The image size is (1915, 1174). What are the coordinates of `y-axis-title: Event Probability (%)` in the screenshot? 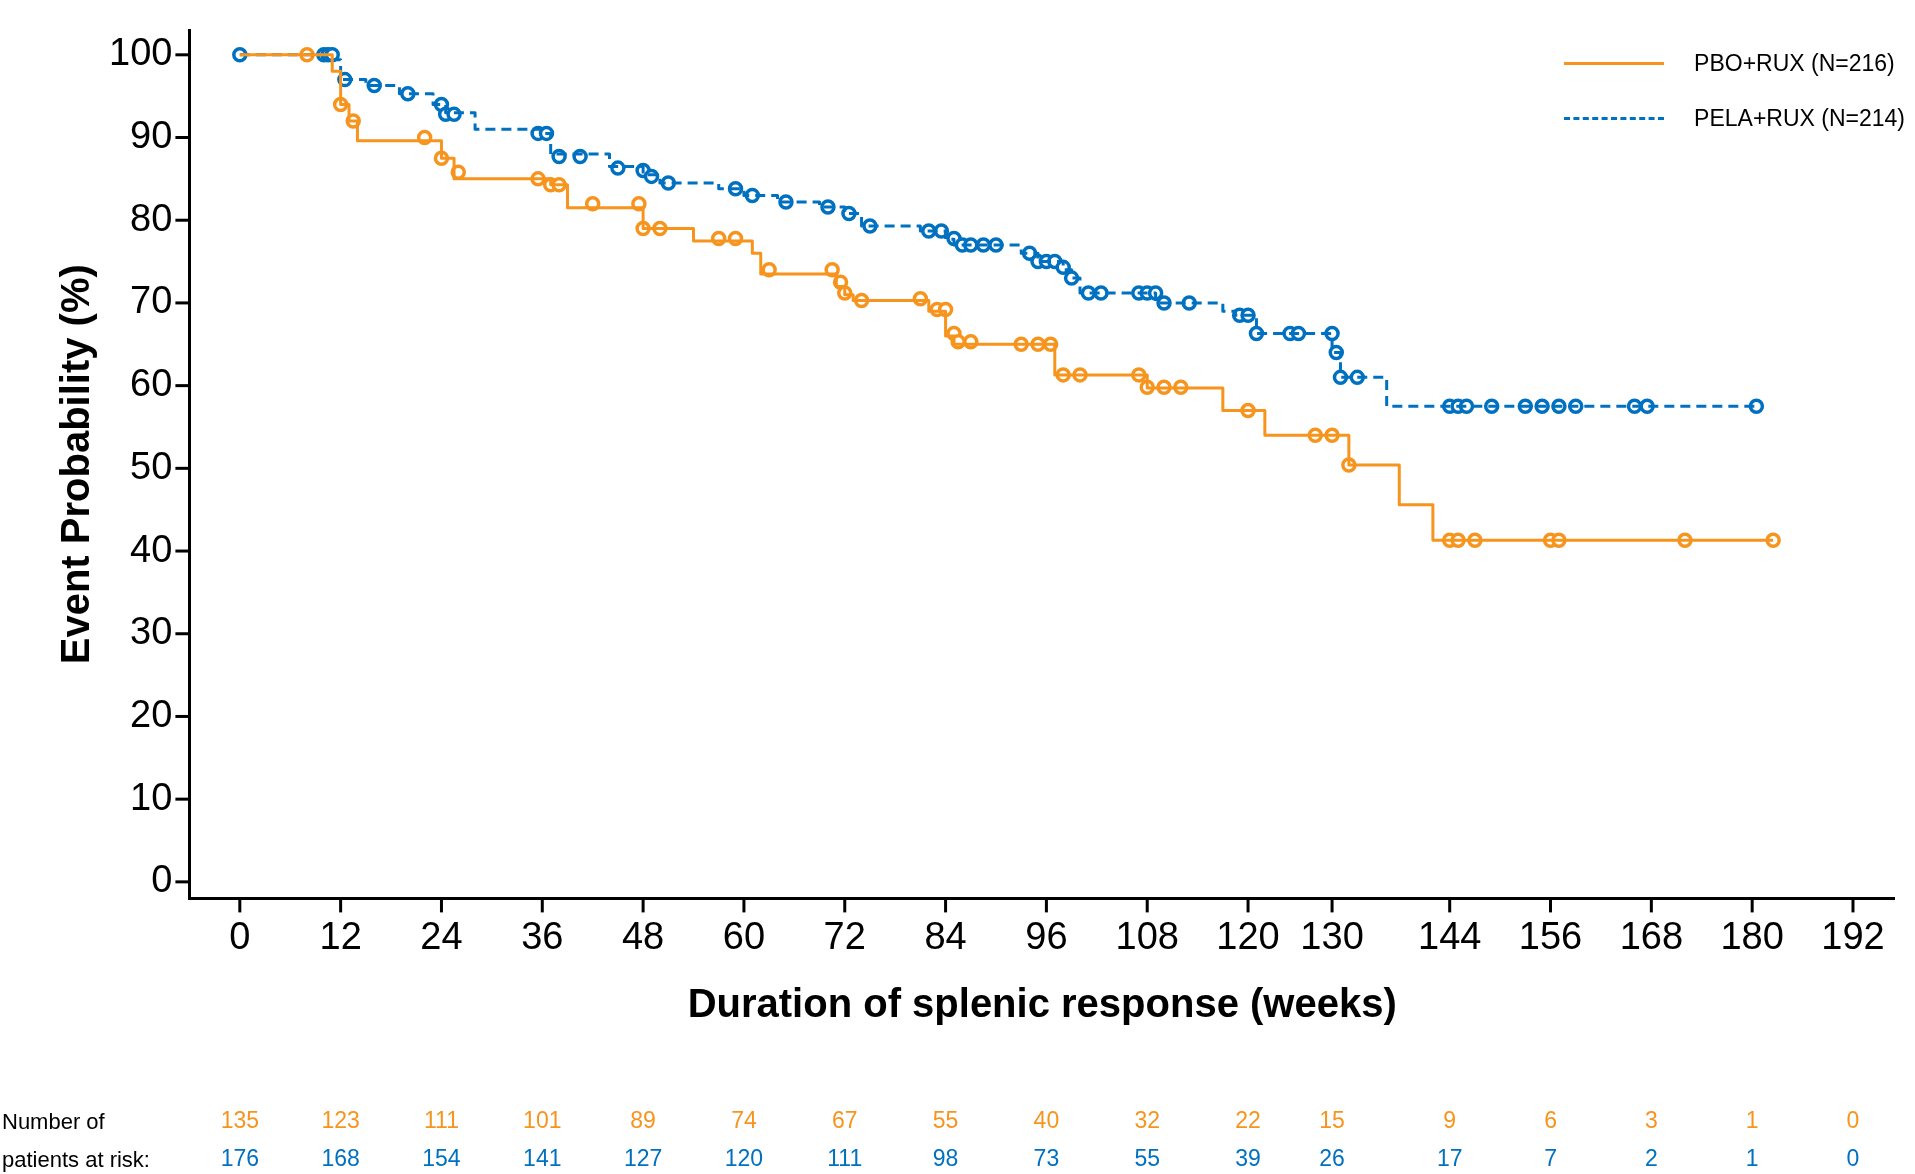 It's located at (75, 464).